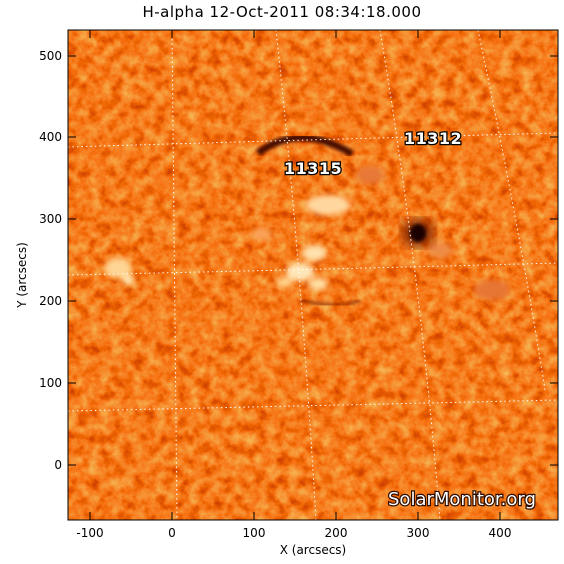 The height and width of the screenshot is (564, 564). Describe the element at coordinates (344, 220) in the screenshot. I see `dark-features` at that location.